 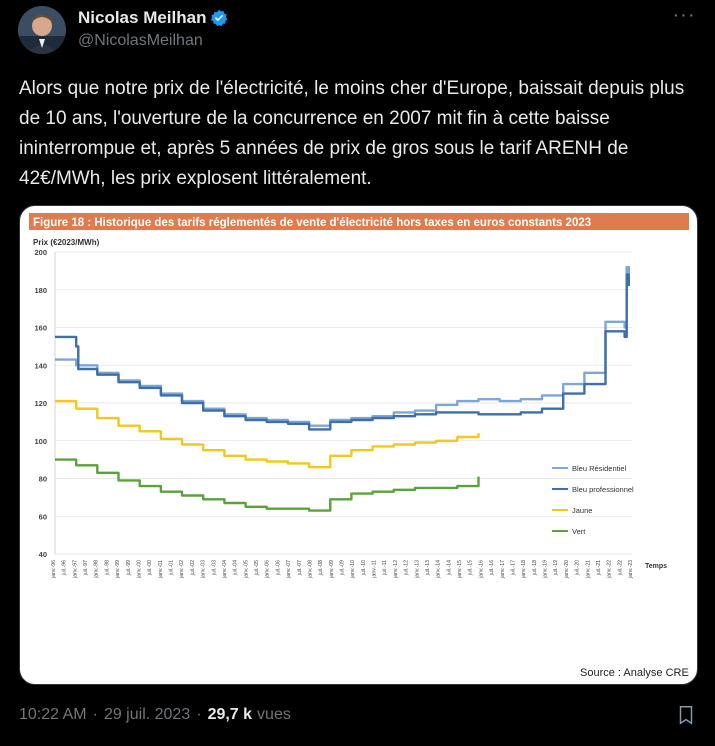 What do you see at coordinates (147, 714) in the screenshot?
I see `tweet-date: 29 juil. 2023` at bounding box center [147, 714].